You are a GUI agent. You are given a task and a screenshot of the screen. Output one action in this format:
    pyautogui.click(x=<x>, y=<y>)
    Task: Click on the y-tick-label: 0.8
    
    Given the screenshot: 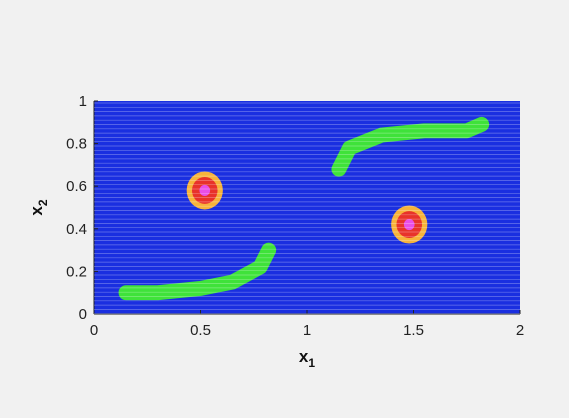 What is the action you would take?
    pyautogui.click(x=76, y=144)
    